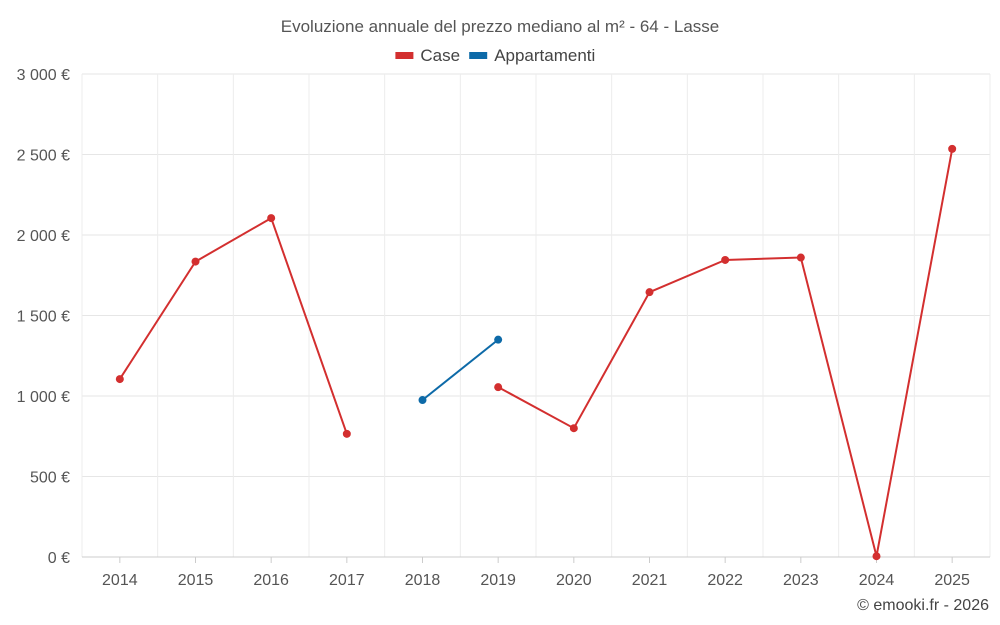  Describe the element at coordinates (877, 580) in the screenshot. I see `x-tick-label: 2024` at that location.